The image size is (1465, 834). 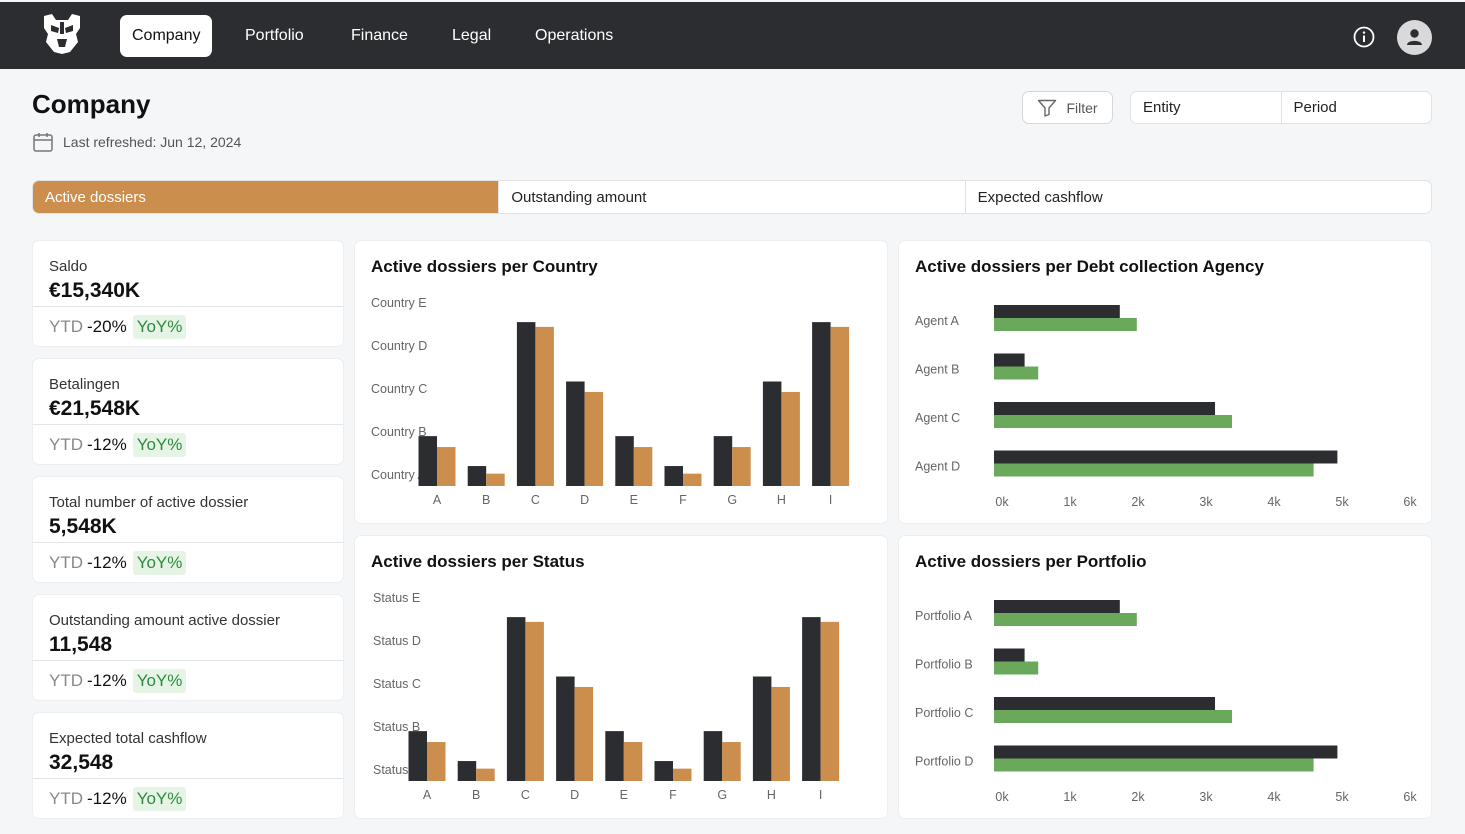 I want to click on tab-outstanding-amount: Outstanding amount, so click(x=731, y=197).